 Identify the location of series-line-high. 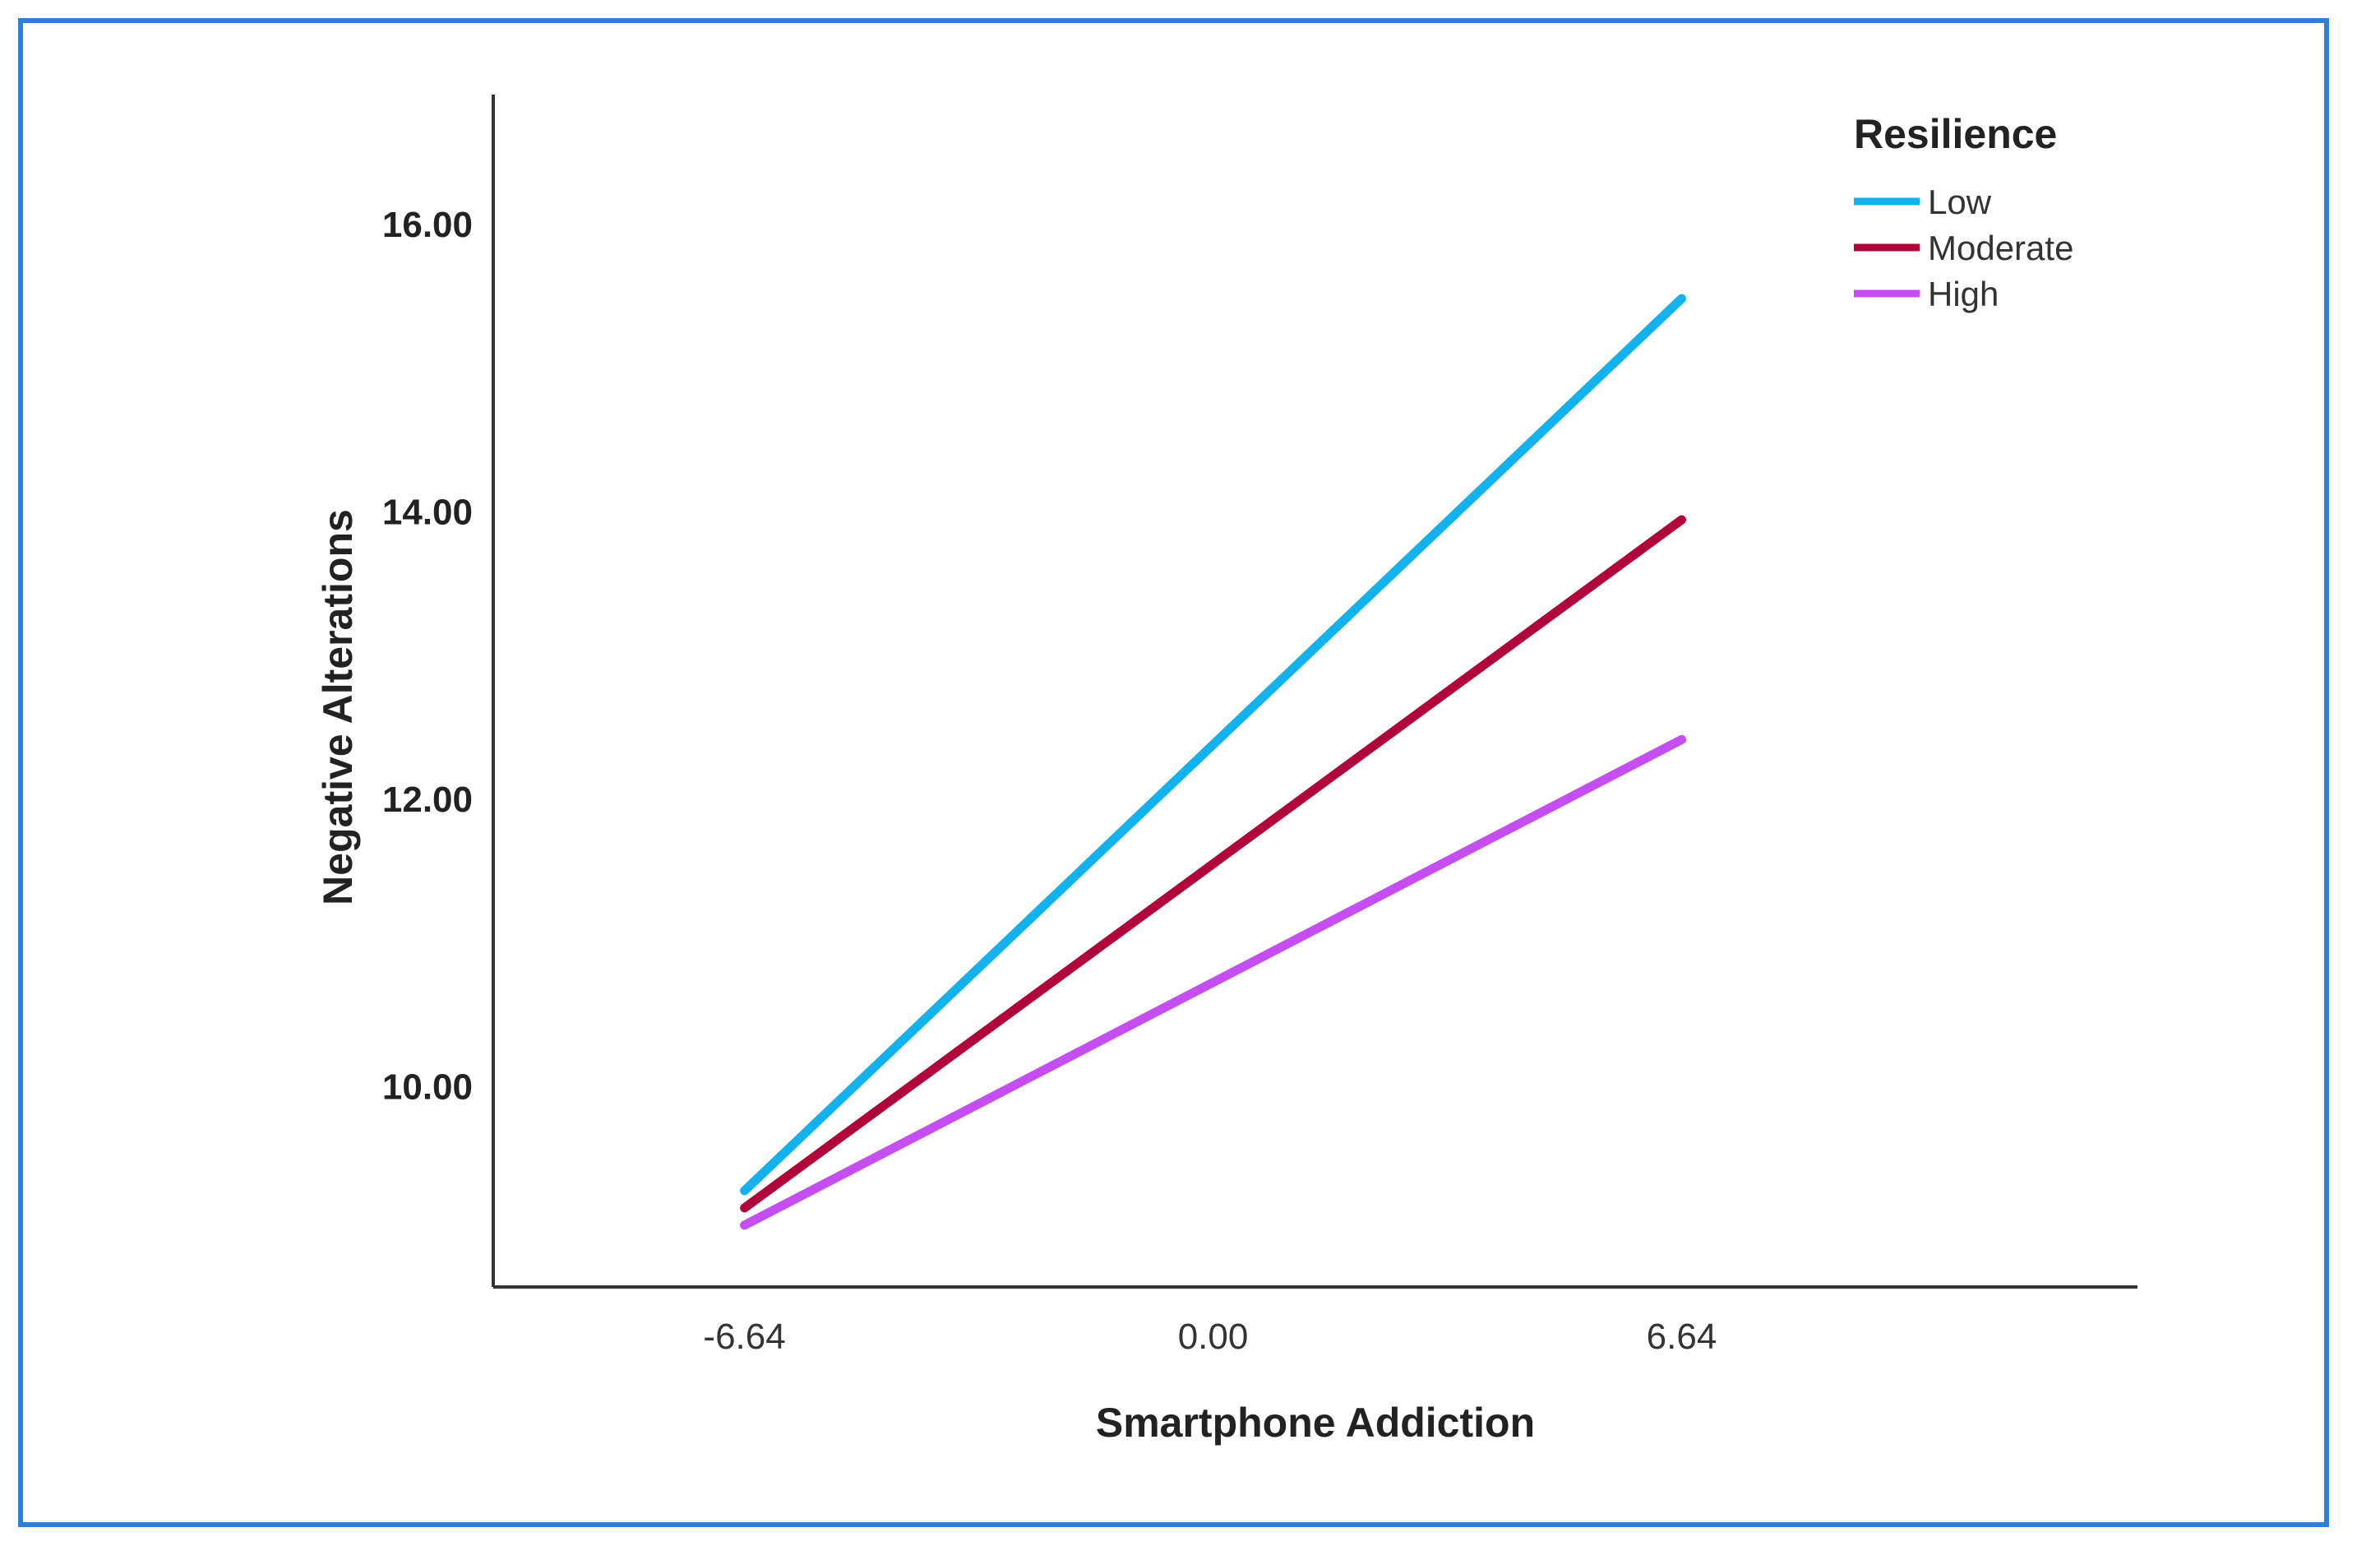
(1213, 982).